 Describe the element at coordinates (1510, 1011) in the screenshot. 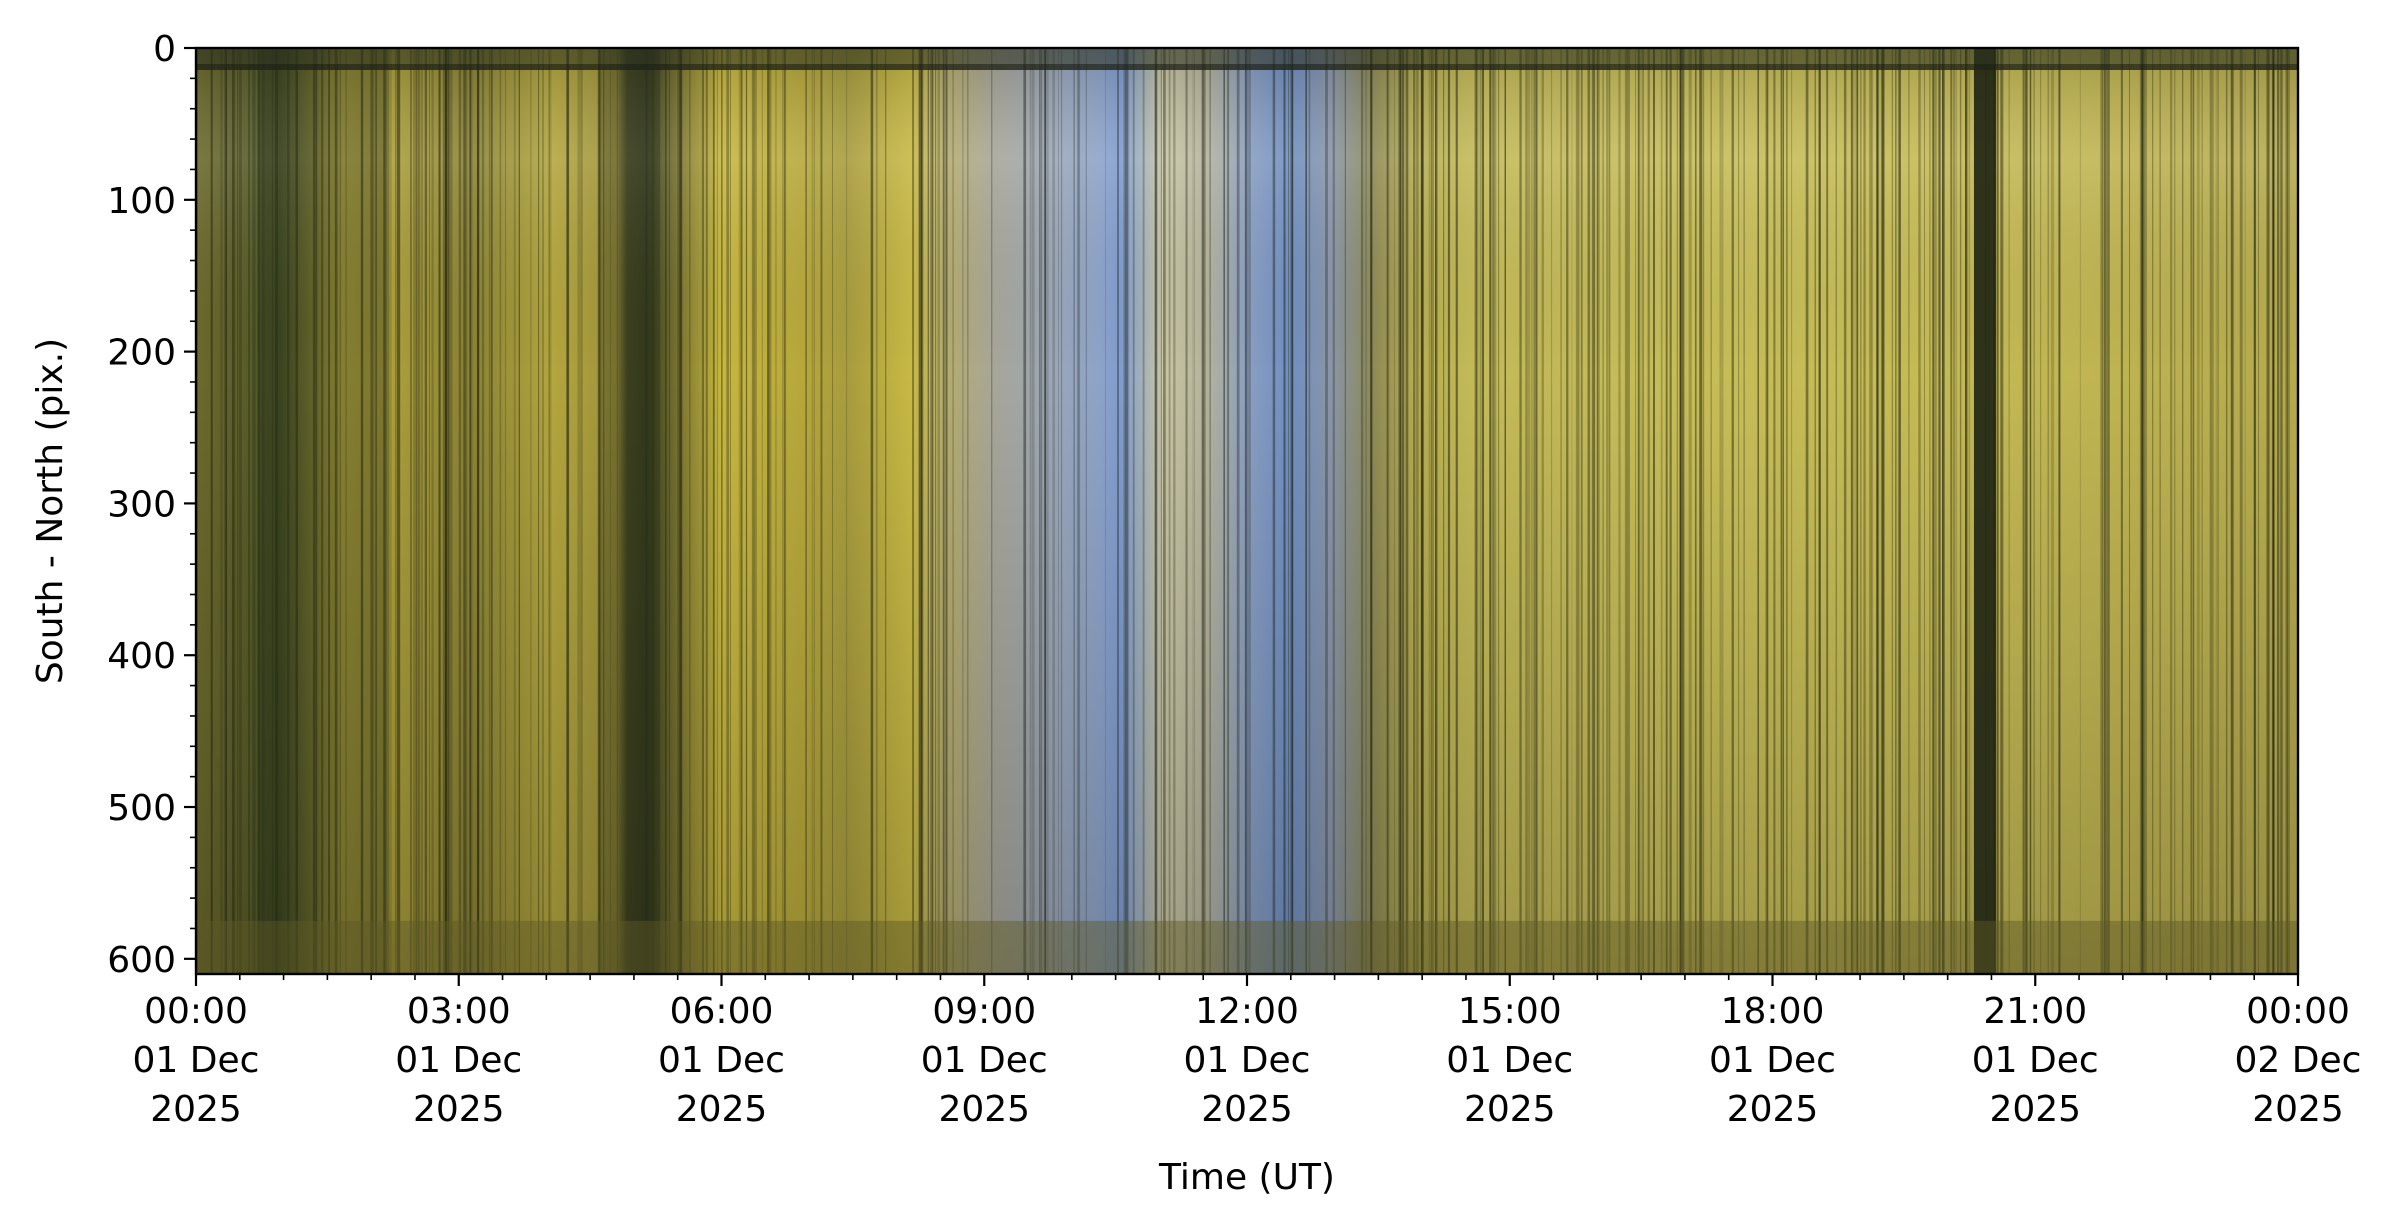

I see `x-tick-label: 15:00` at that location.